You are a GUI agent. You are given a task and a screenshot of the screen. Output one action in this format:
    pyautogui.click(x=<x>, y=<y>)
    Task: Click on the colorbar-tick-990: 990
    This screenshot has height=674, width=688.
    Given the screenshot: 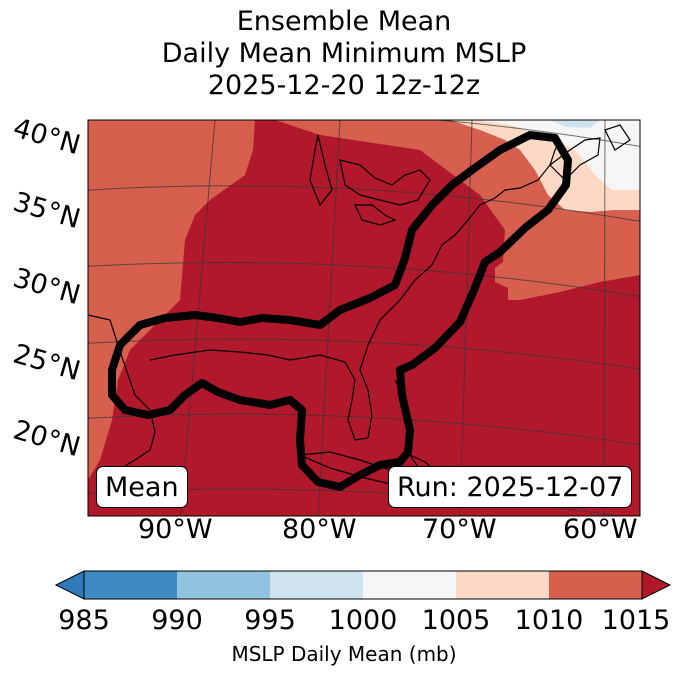 What is the action you would take?
    pyautogui.click(x=177, y=620)
    